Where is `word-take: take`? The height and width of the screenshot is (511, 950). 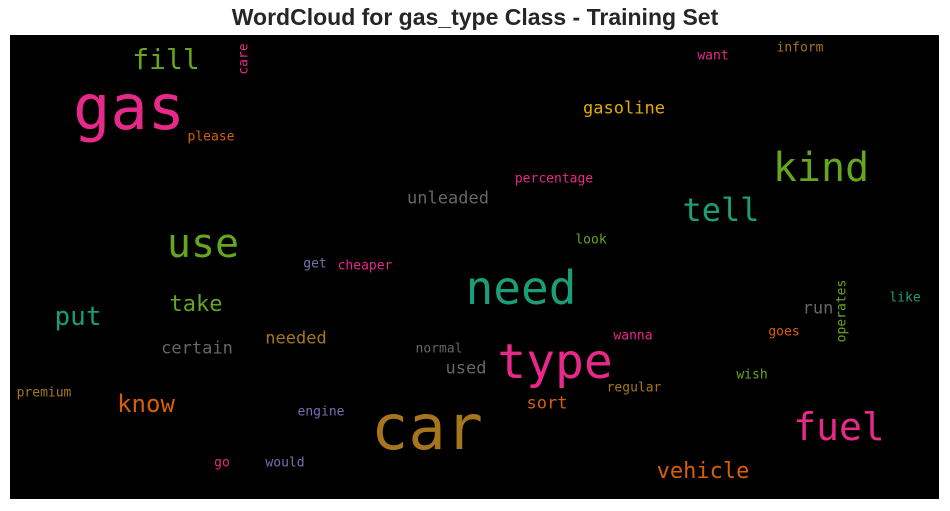
word-take: take is located at coordinates (196, 304).